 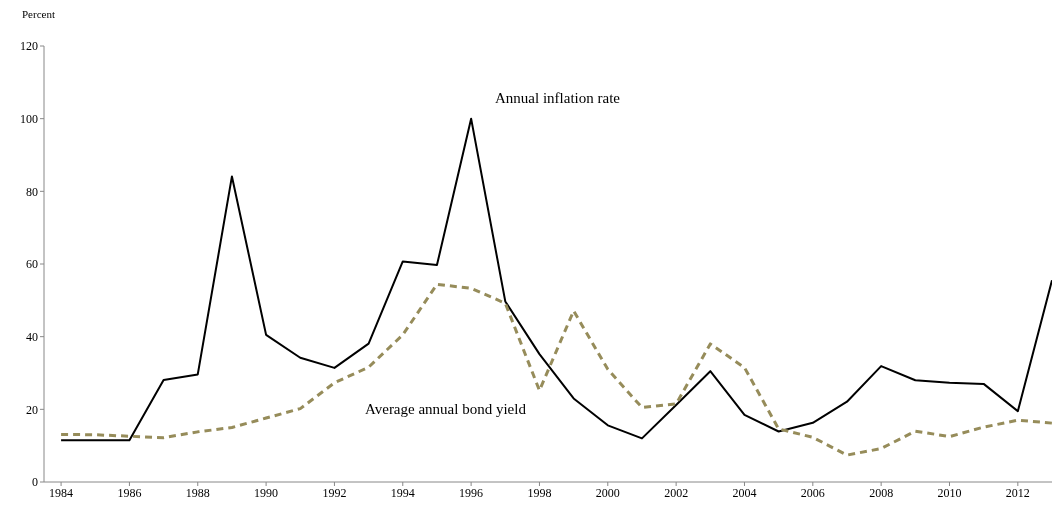 What do you see at coordinates (266, 492) in the screenshot?
I see `x-tick-label: 1990` at bounding box center [266, 492].